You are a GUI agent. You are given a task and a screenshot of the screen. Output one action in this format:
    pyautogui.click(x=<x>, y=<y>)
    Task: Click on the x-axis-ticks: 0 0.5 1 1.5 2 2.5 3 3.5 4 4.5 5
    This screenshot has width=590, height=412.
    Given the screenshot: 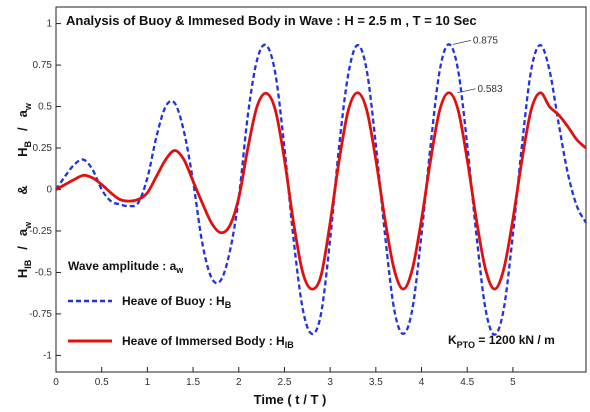 What is the action you would take?
    pyautogui.click(x=284, y=377)
    